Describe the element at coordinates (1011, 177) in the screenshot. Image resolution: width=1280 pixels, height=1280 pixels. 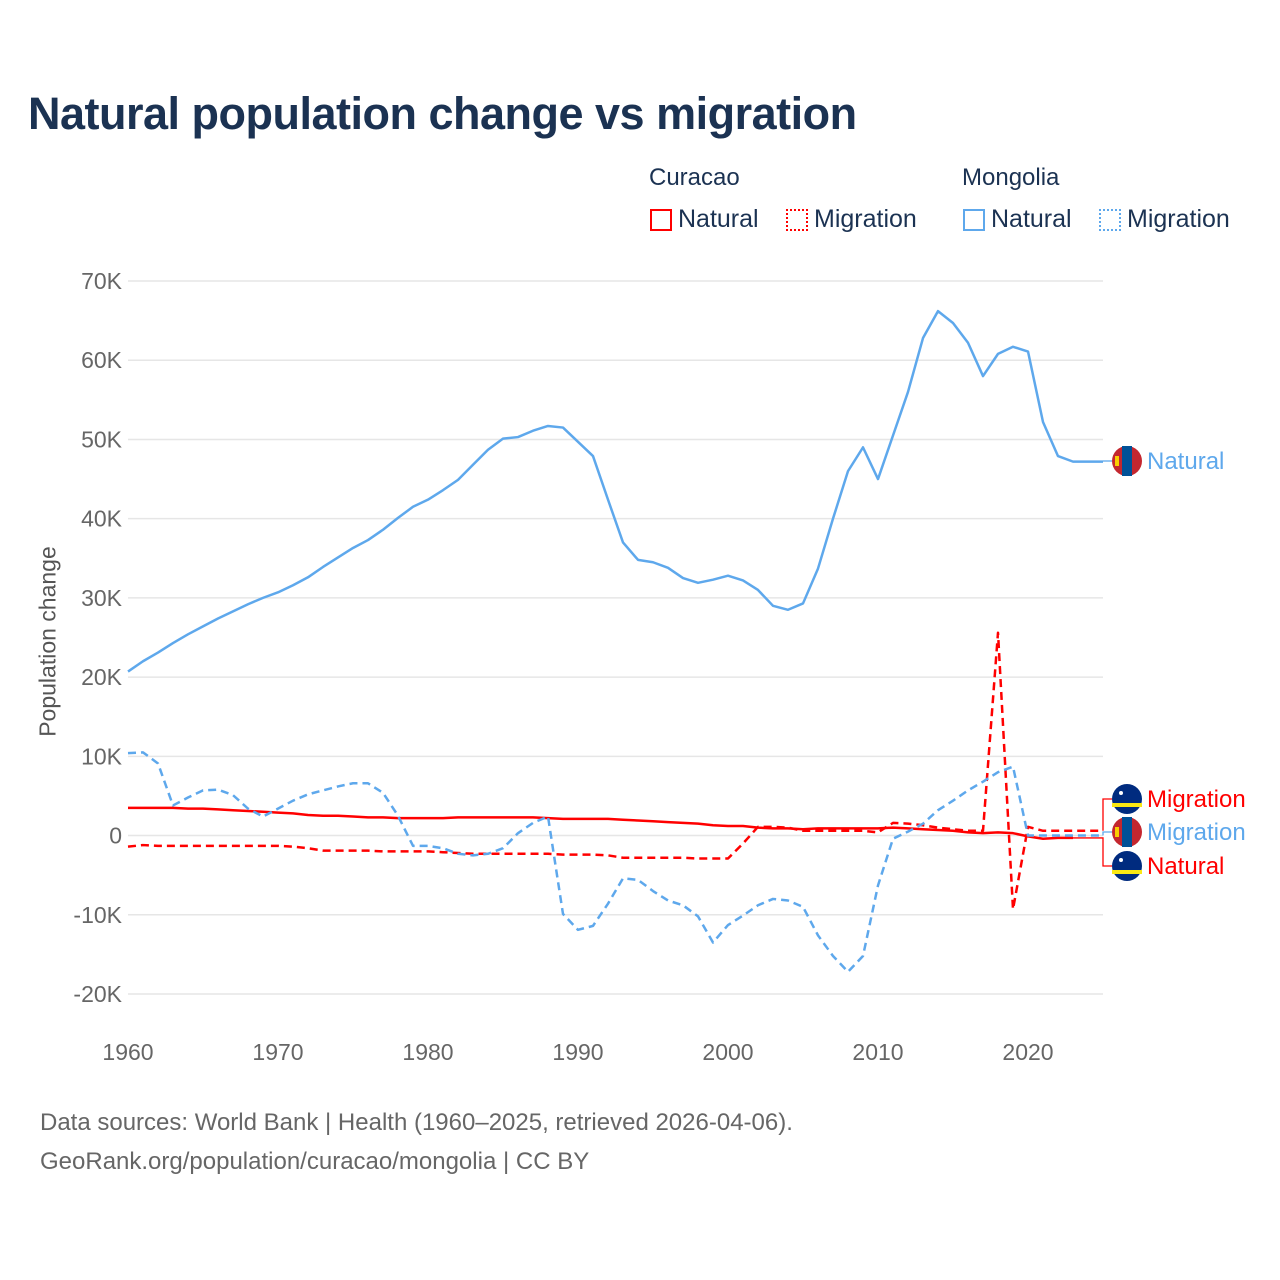
I see `legend-group-mongolia: Mongolia` at that location.